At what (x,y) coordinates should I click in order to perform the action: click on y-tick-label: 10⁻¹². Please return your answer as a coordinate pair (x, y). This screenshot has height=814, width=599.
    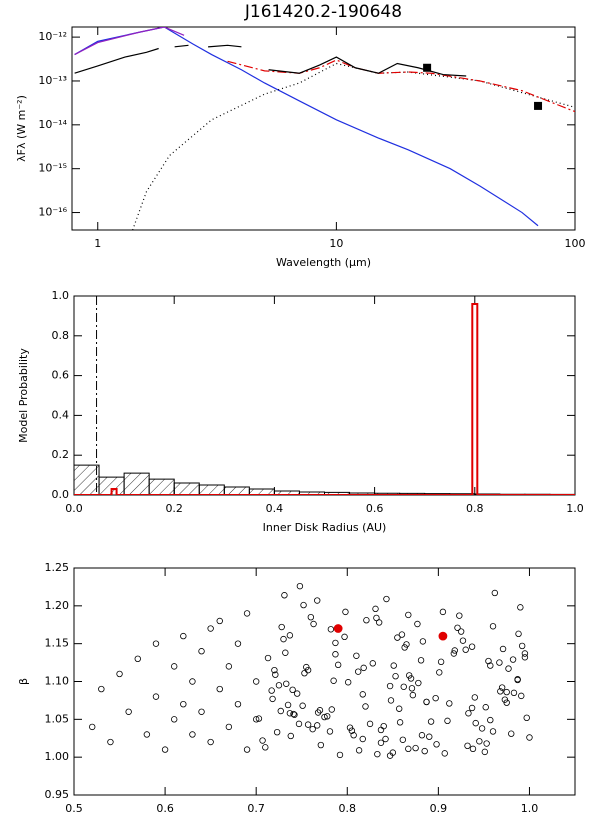
    Looking at the image, I should click on (52, 36).